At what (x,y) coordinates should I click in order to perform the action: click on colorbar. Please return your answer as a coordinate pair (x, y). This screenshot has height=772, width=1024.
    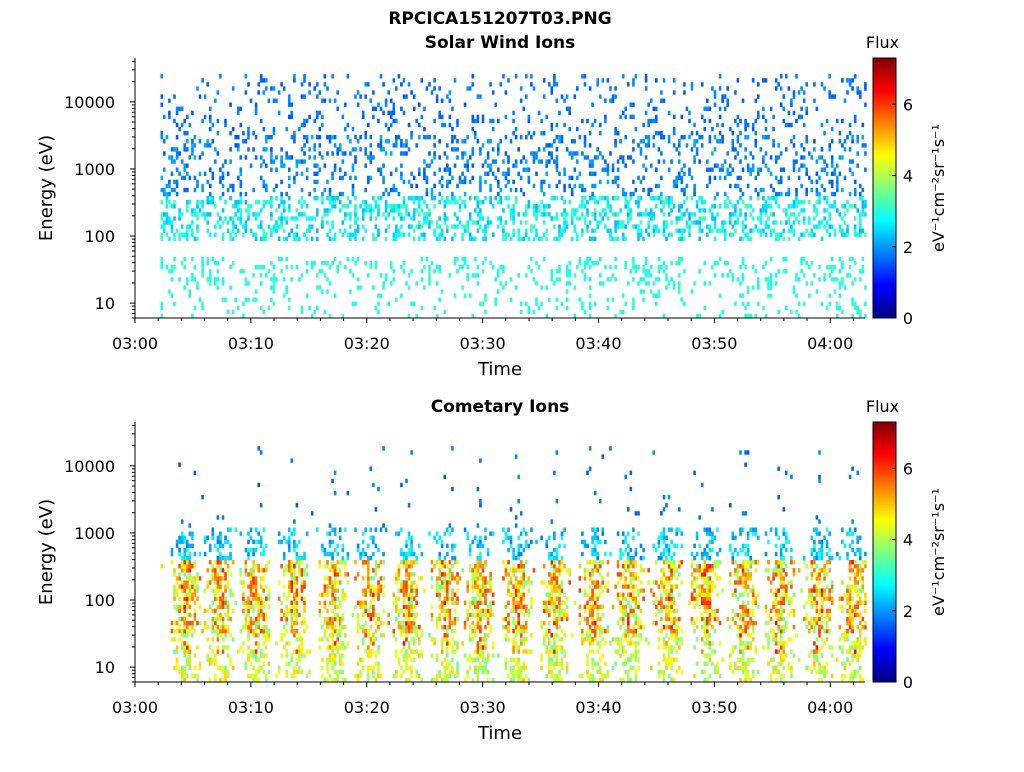
    Looking at the image, I should click on (884, 188).